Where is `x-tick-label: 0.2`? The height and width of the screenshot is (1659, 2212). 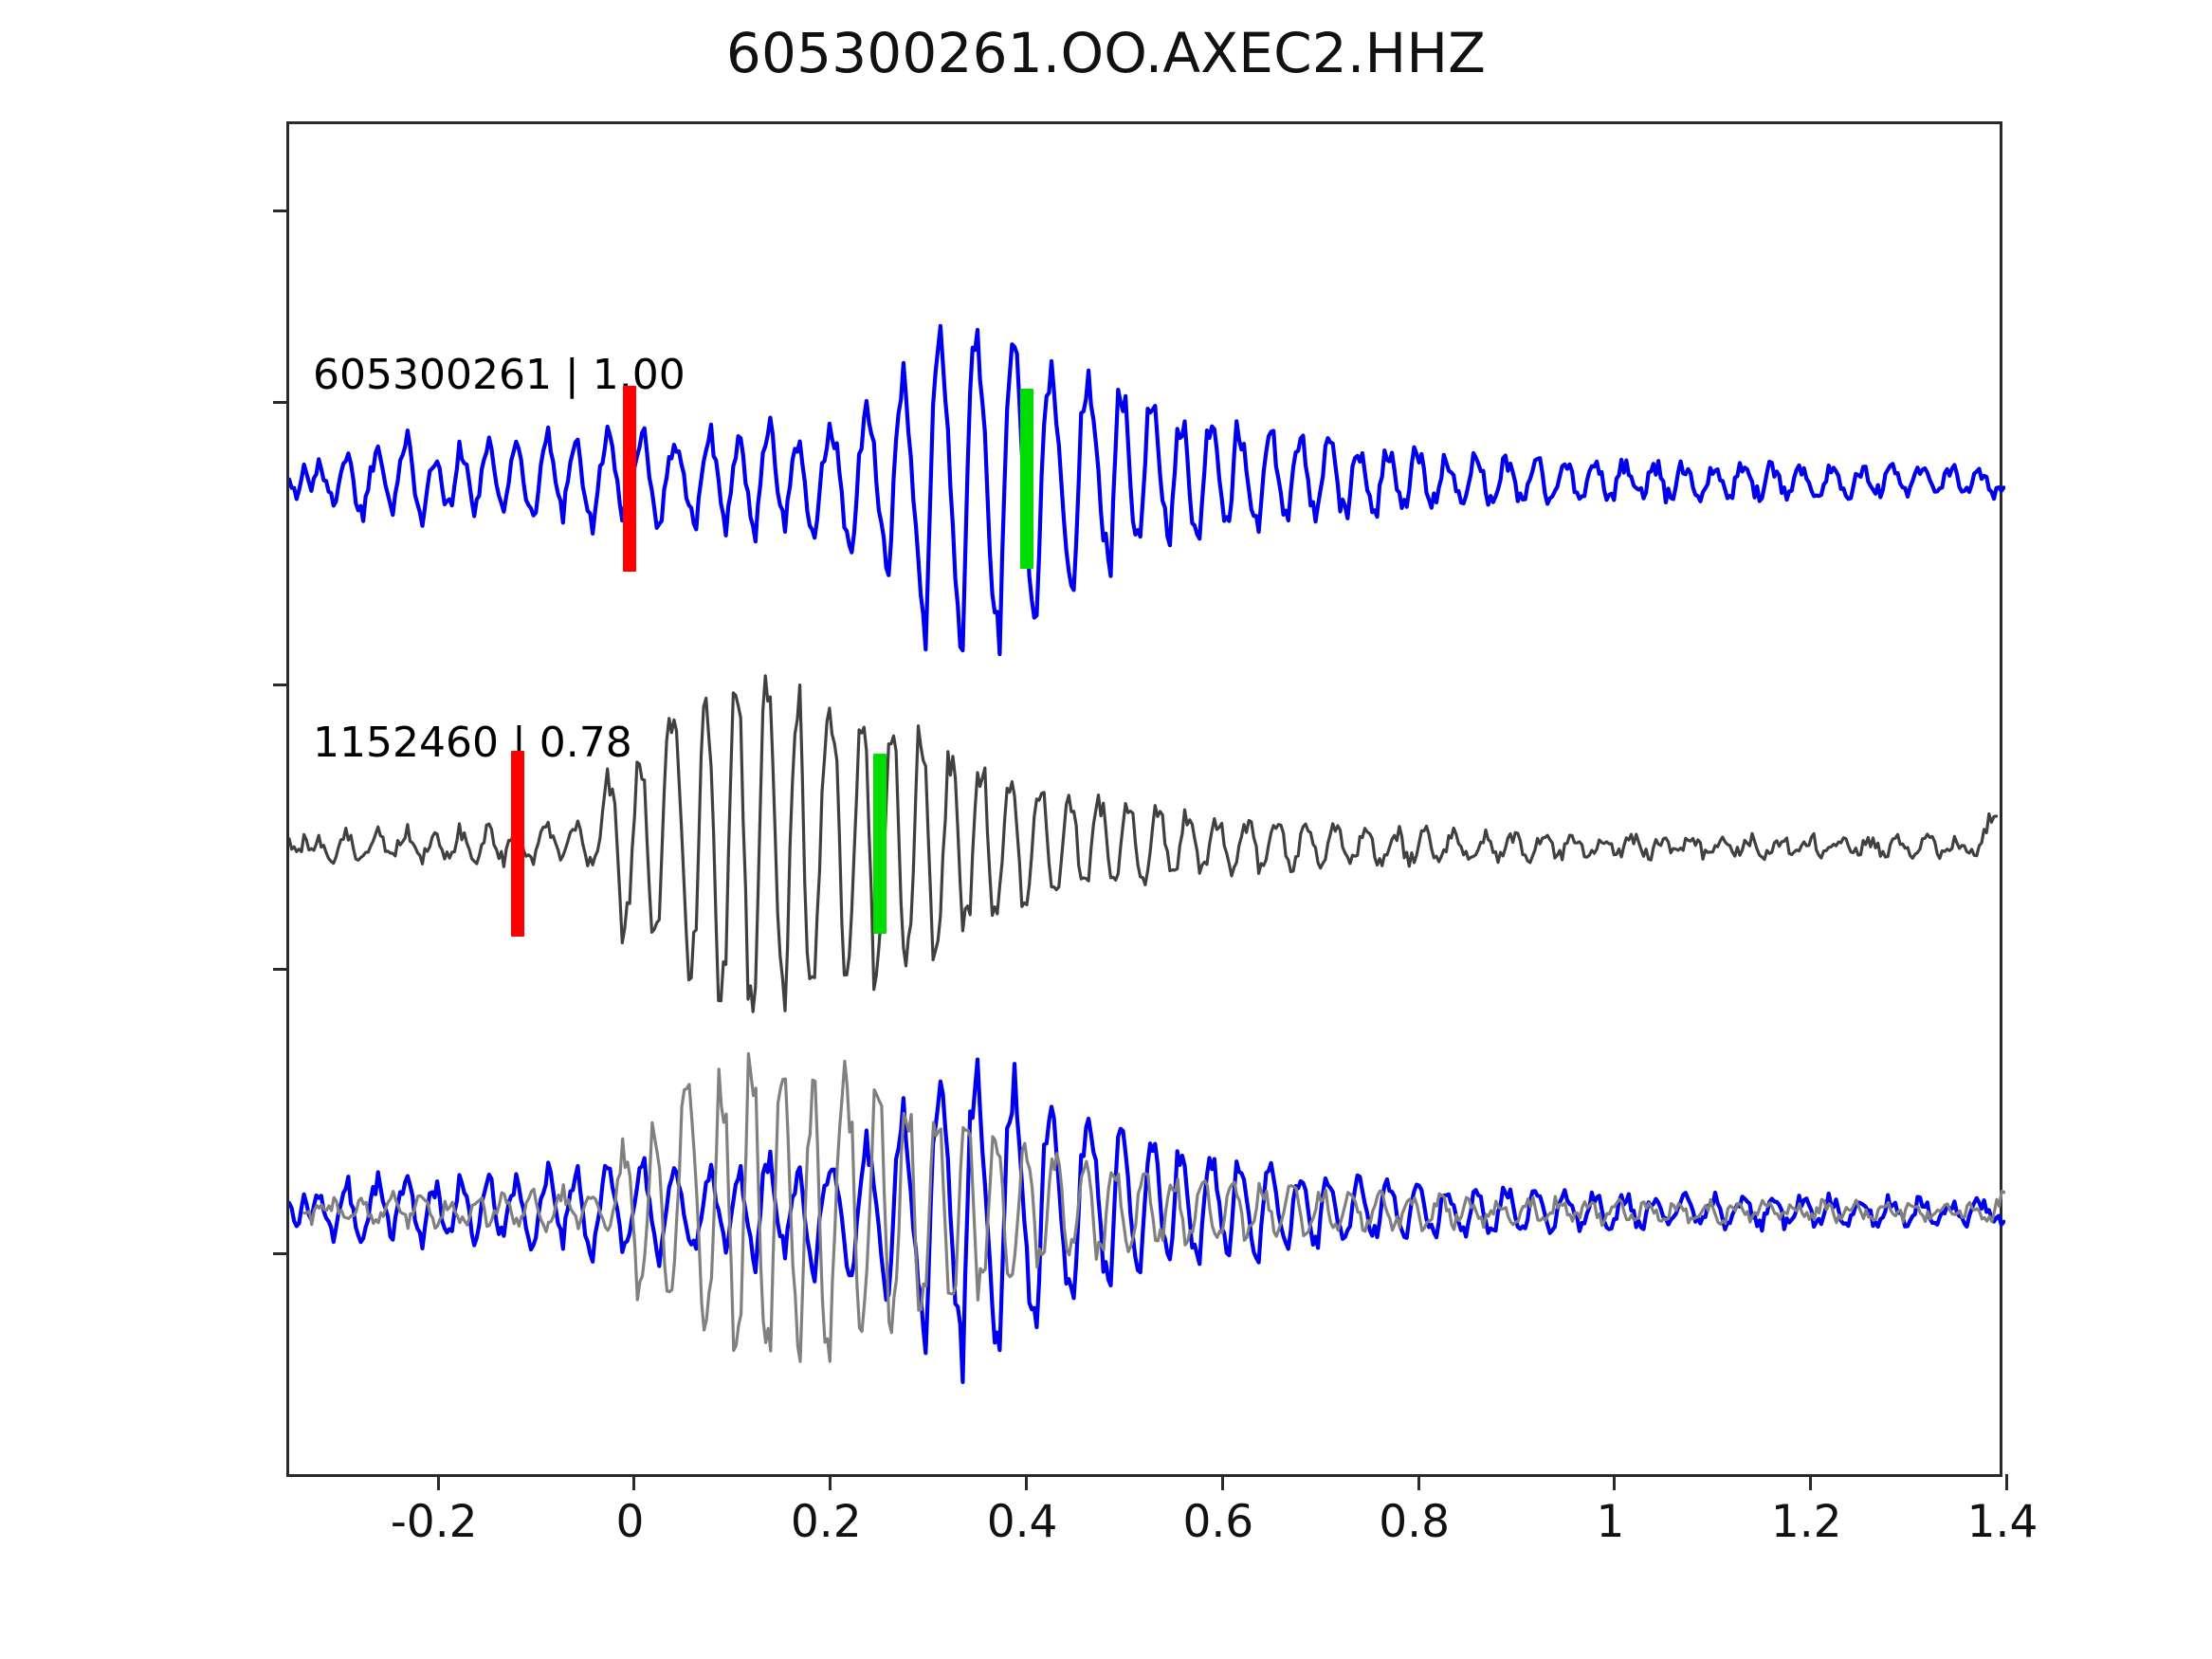
x-tick-label: 0.2 is located at coordinates (826, 1522).